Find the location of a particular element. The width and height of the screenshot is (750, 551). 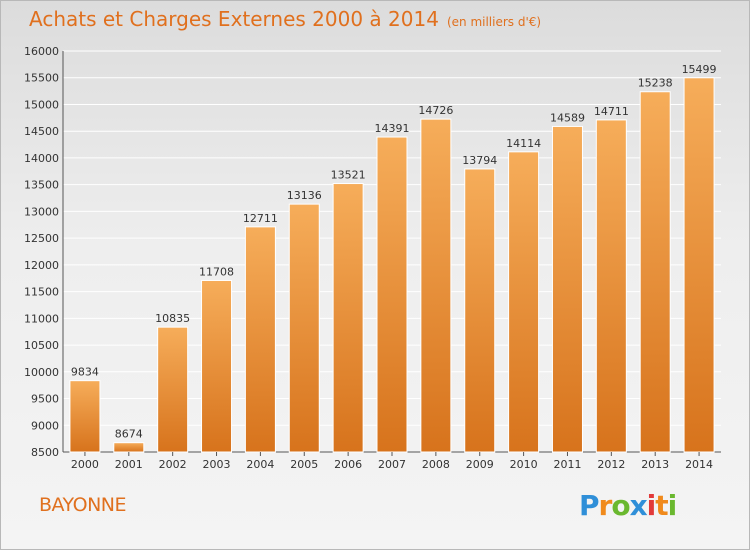

y-tick-label: 9000 is located at coordinates (45, 425).